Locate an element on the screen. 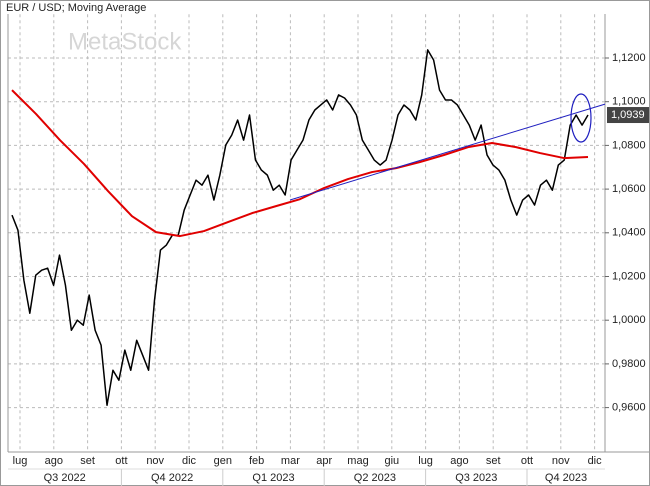 Image resolution: width=650 pixels, height=486 pixels. y-tick-label: 1,1000 is located at coordinates (629, 102).